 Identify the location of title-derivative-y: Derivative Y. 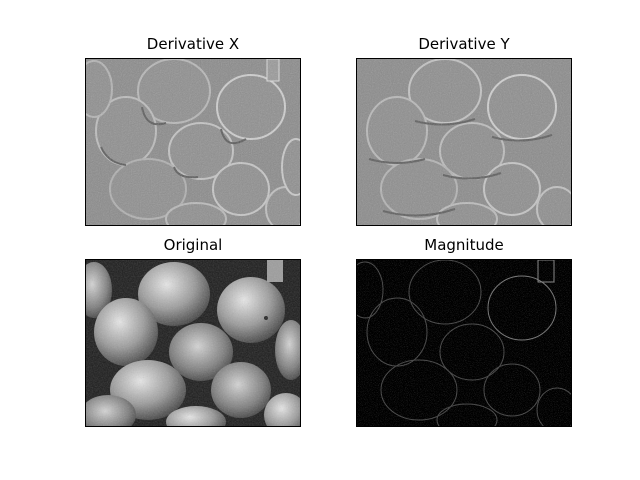
(464, 44).